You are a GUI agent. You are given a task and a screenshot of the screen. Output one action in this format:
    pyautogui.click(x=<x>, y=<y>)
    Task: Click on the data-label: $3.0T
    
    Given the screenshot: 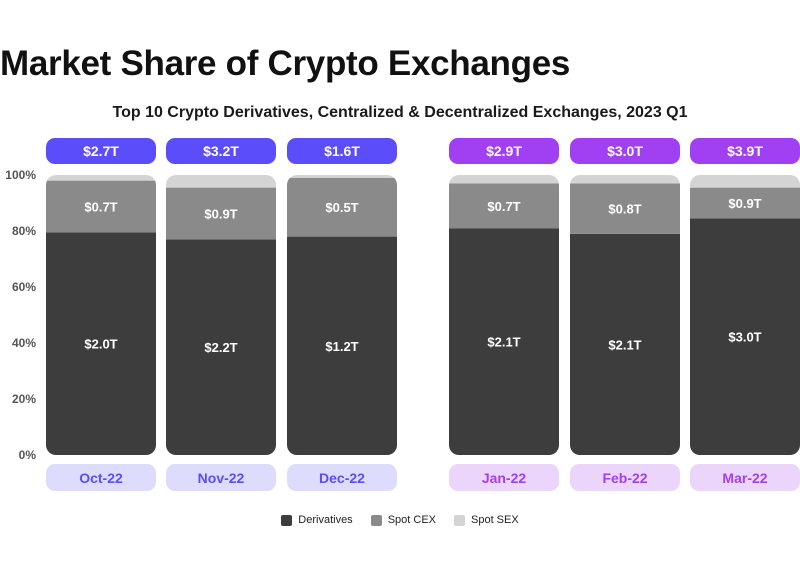 What is the action you would take?
    pyautogui.click(x=744, y=337)
    